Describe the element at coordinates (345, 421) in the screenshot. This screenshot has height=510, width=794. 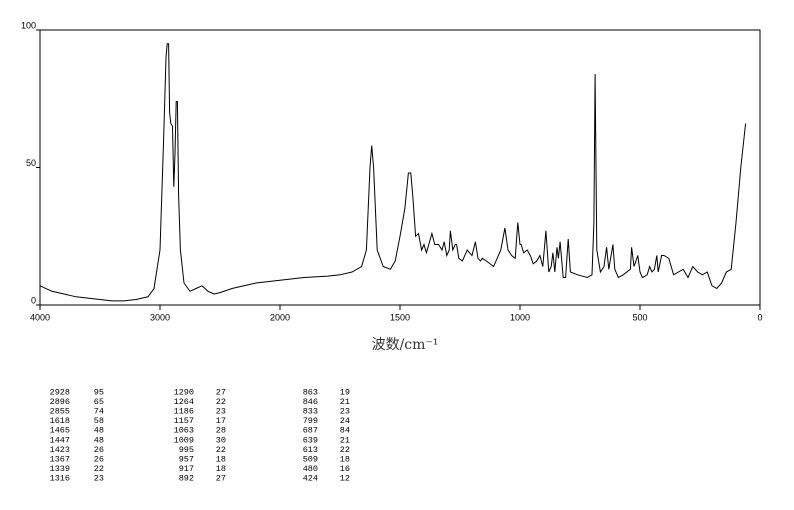
I see `peak-table-cell: 24` at that location.